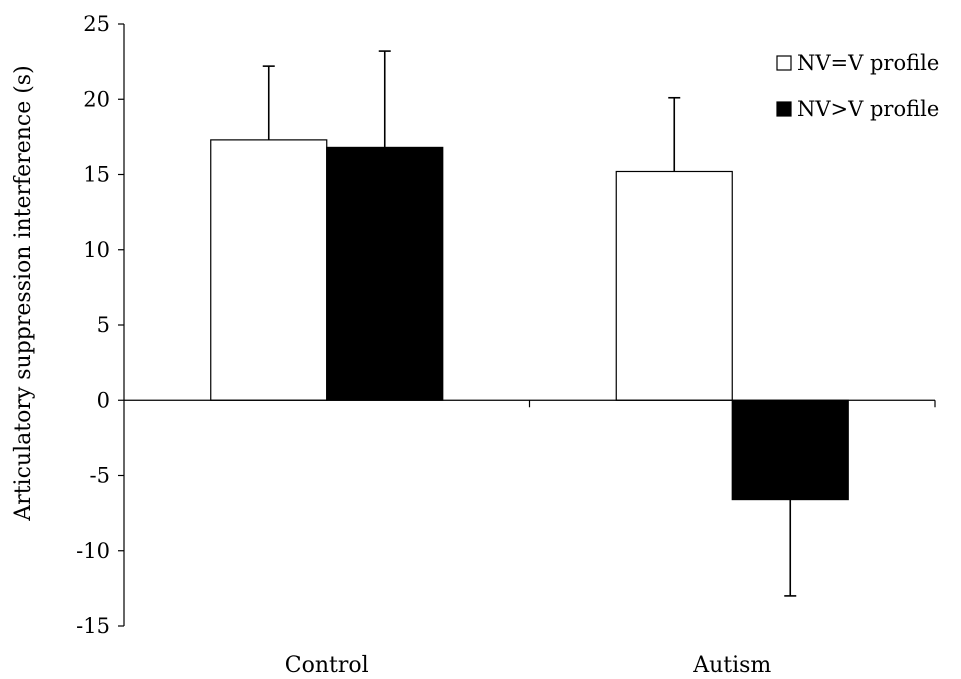 This screenshot has height=679, width=961. Describe the element at coordinates (96, 24) in the screenshot. I see `y-tick-label: 25` at that location.